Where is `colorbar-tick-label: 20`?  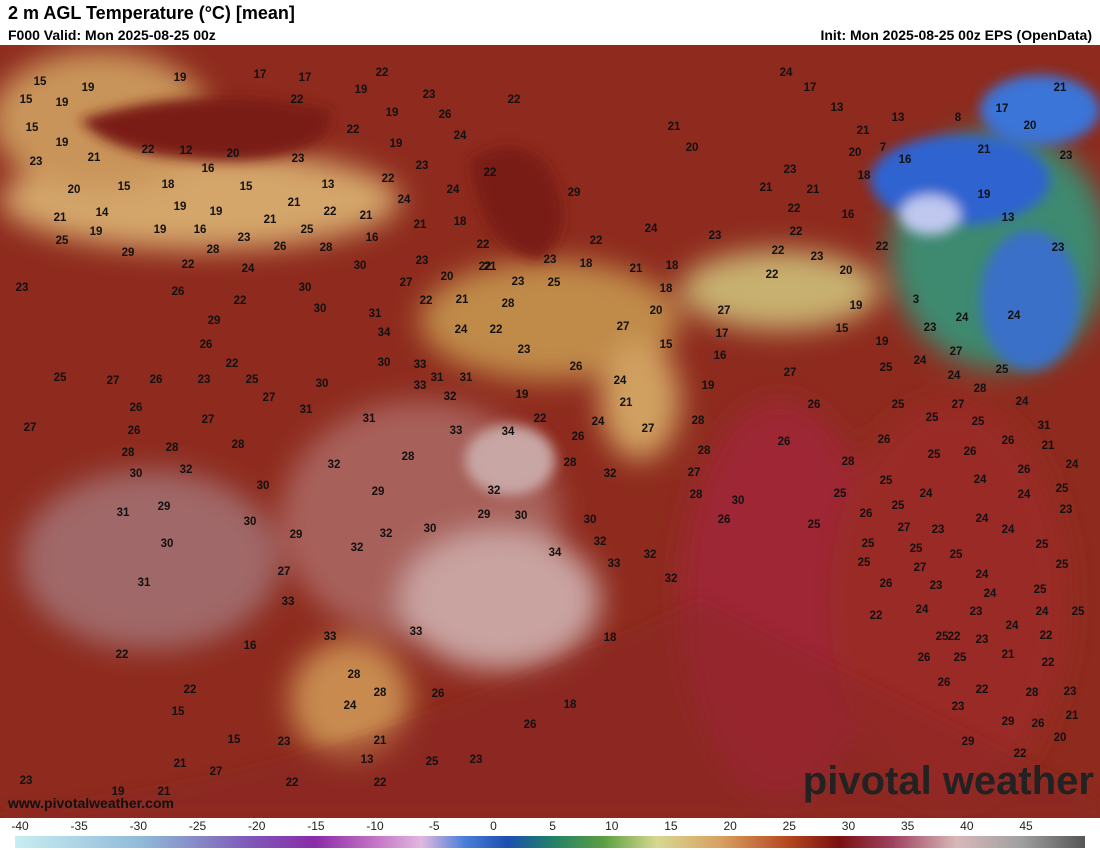 colorbar-tick-label: 20 is located at coordinates (730, 826).